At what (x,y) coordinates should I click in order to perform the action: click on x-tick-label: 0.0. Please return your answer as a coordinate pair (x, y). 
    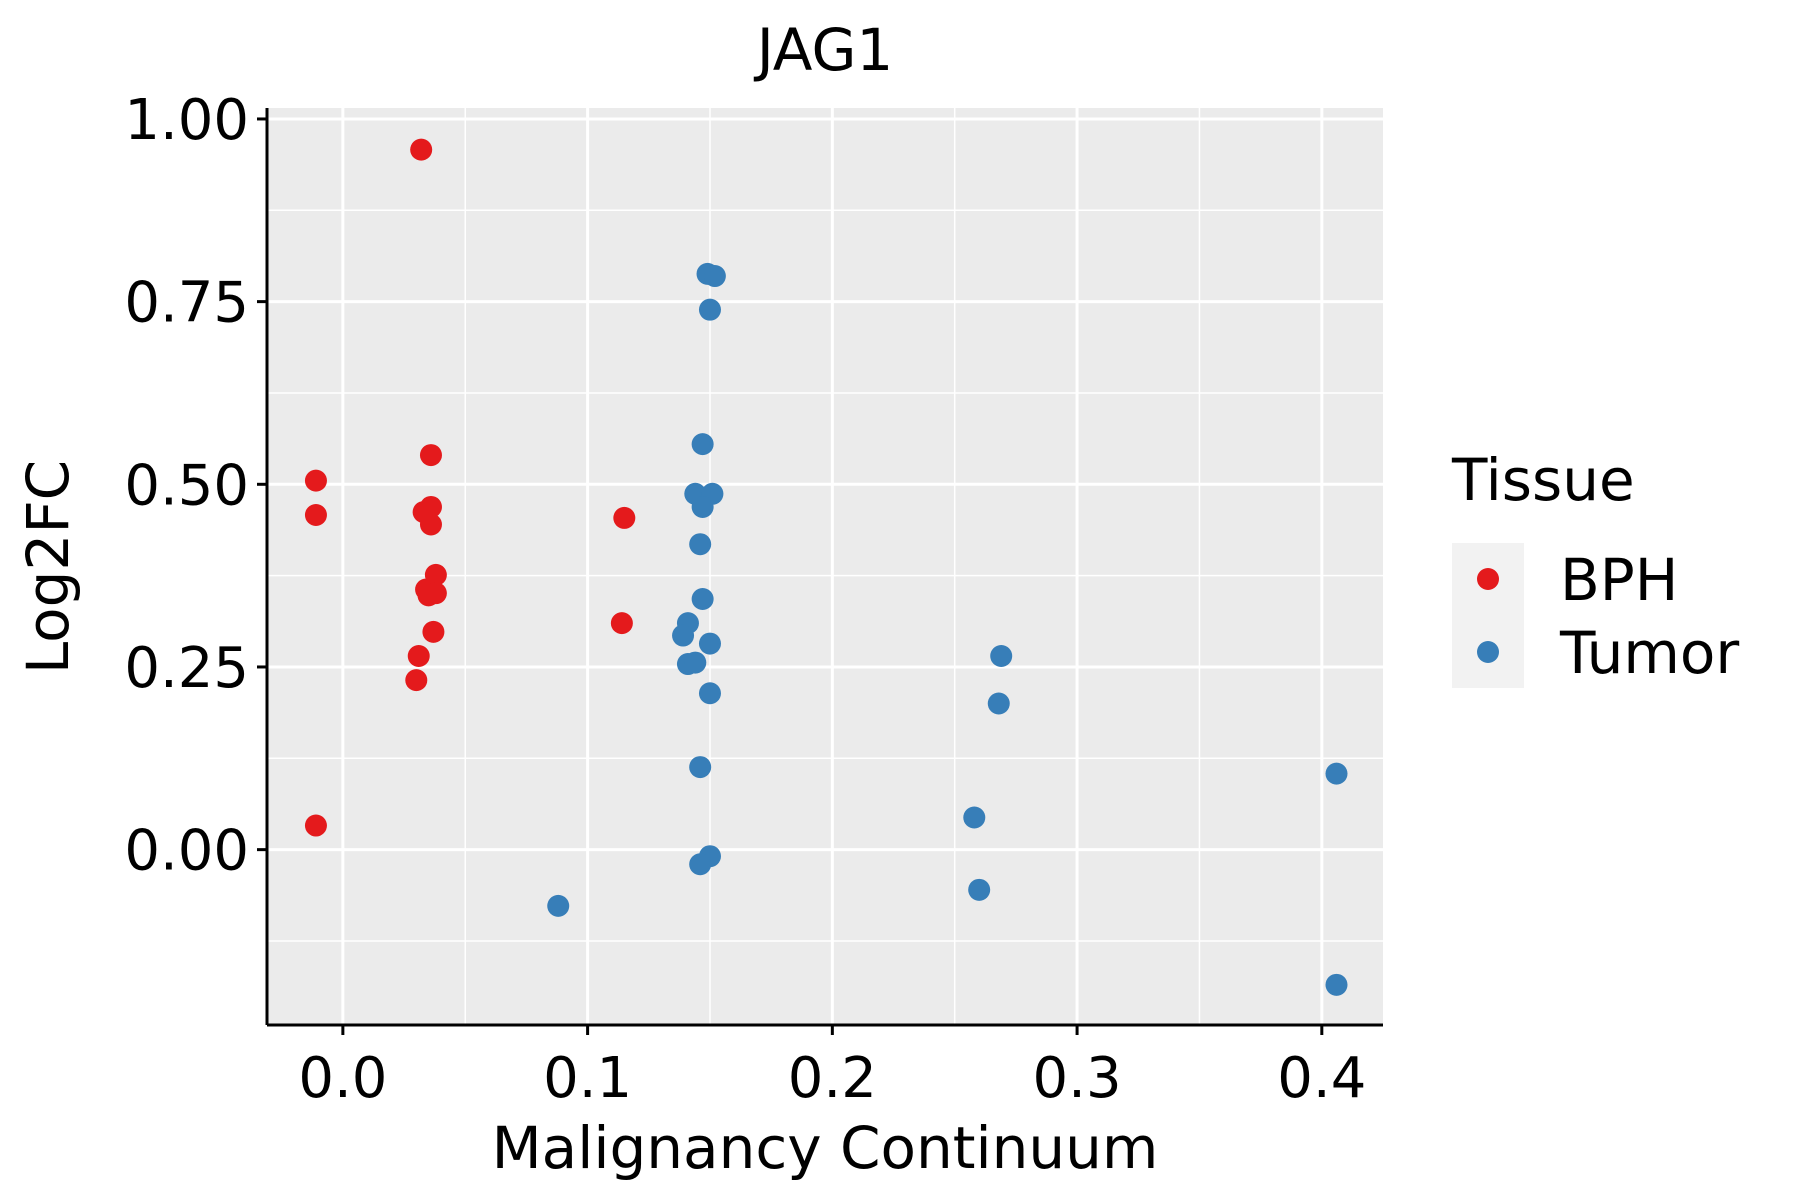
    Looking at the image, I should click on (342, 1078).